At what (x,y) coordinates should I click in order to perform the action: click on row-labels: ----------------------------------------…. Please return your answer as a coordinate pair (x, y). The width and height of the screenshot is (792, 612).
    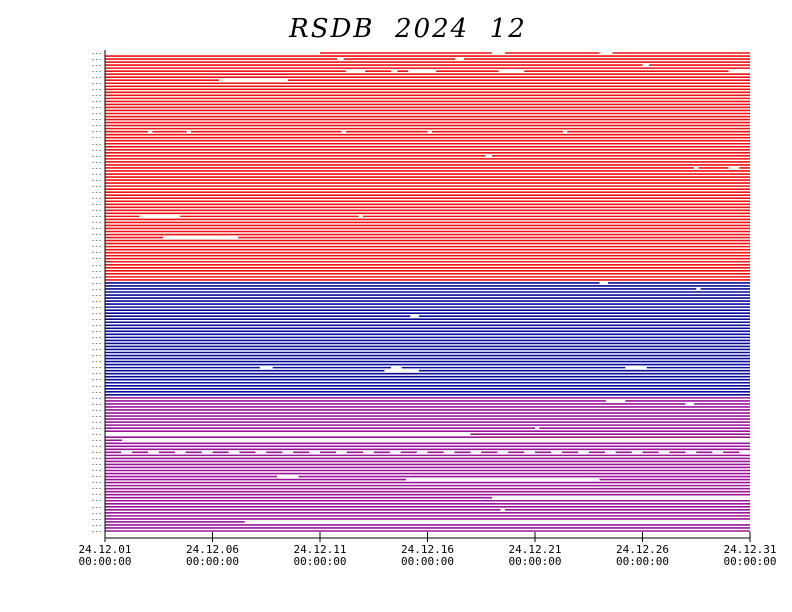
    Looking at the image, I should click on (96, 292).